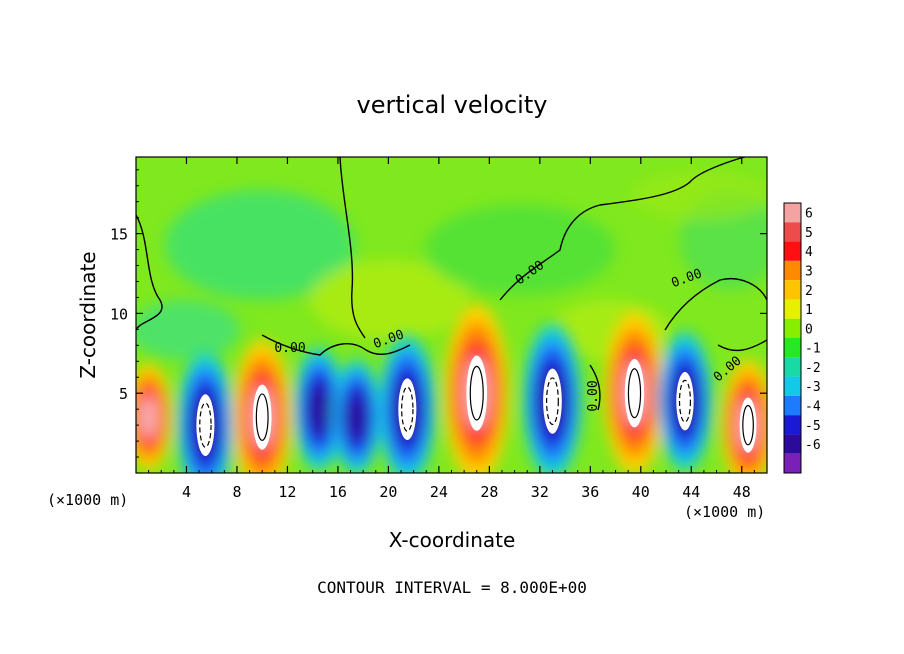 This screenshot has width=904, height=654. What do you see at coordinates (87, 500) in the screenshot?
I see `x-unit-left: (×1000 m)` at bounding box center [87, 500].